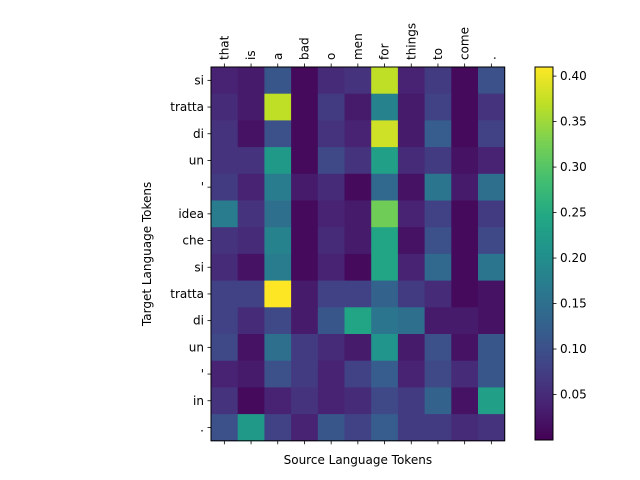 The width and height of the screenshot is (640, 480). I want to click on x-tick-label: to, so click(438, 54).